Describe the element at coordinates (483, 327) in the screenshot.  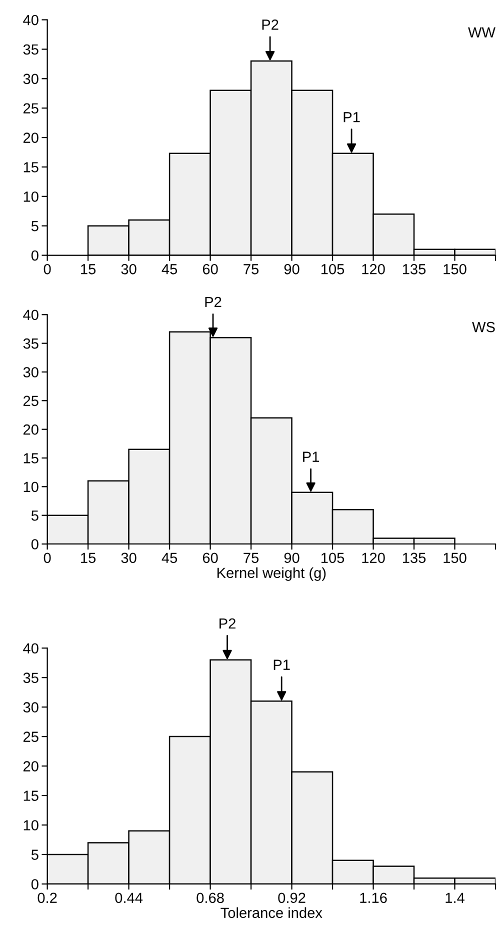
I see `chart-title: WS` at that location.